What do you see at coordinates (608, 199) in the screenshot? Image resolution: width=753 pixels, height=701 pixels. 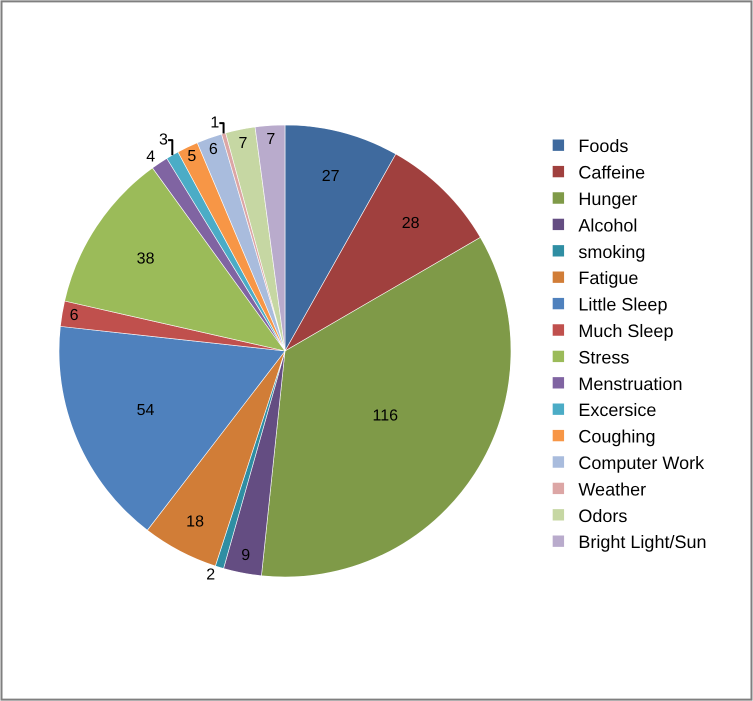 I see `legend-label: Hunger` at bounding box center [608, 199].